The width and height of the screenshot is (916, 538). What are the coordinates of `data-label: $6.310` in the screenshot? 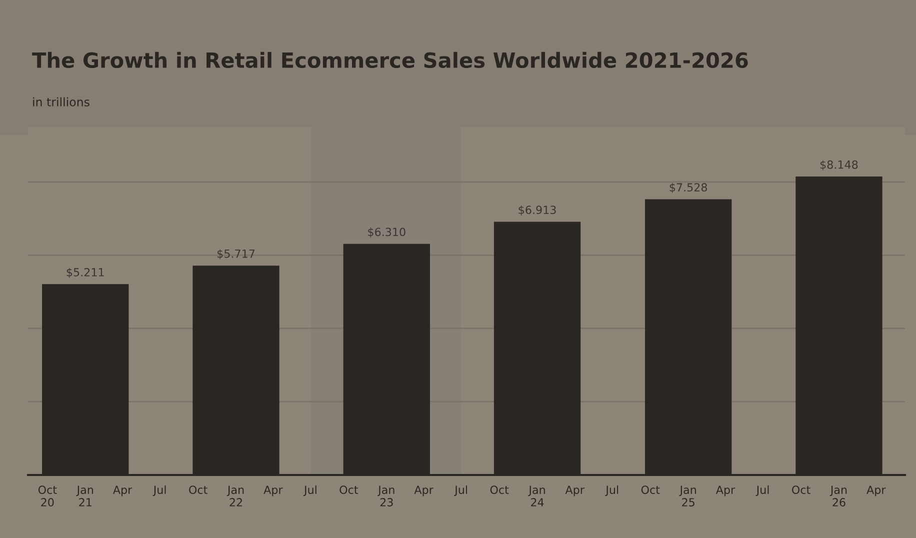 It's located at (387, 233).